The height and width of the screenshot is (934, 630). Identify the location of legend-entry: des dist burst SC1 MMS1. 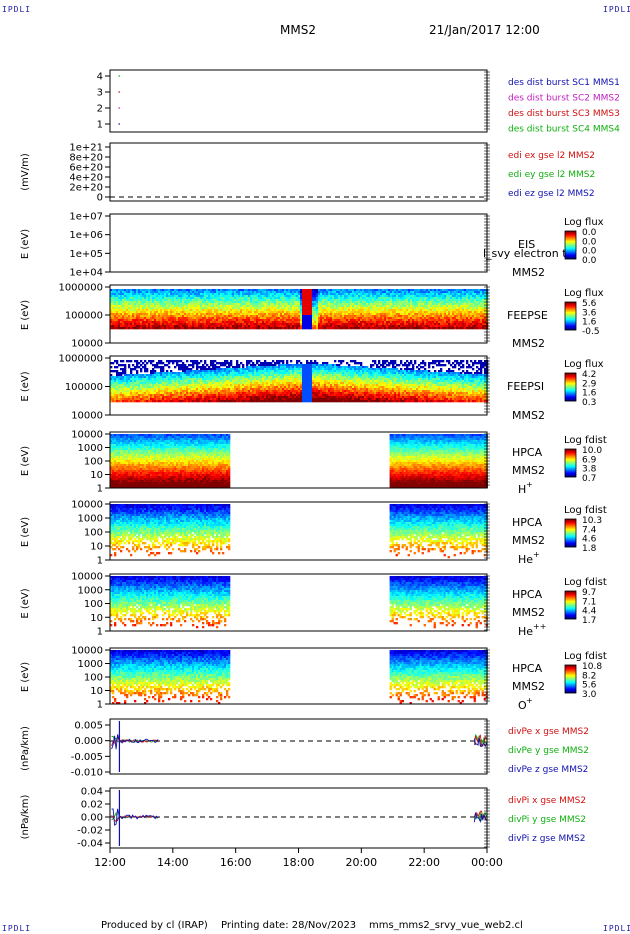
(564, 83).